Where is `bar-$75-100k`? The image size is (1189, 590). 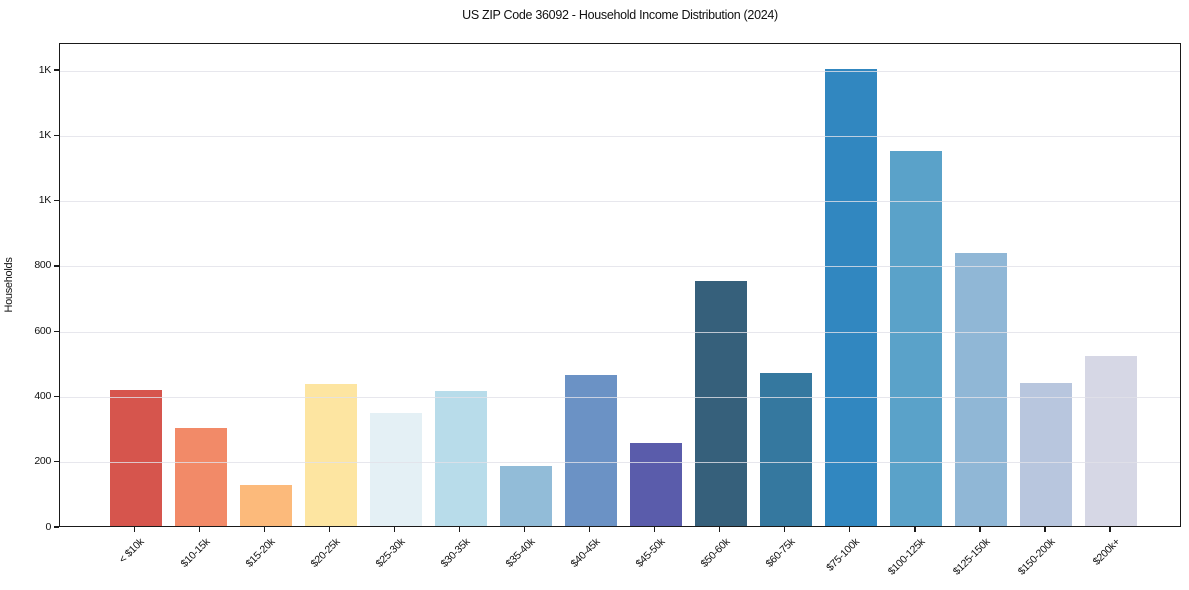
bar-$75-100k is located at coordinates (850, 297).